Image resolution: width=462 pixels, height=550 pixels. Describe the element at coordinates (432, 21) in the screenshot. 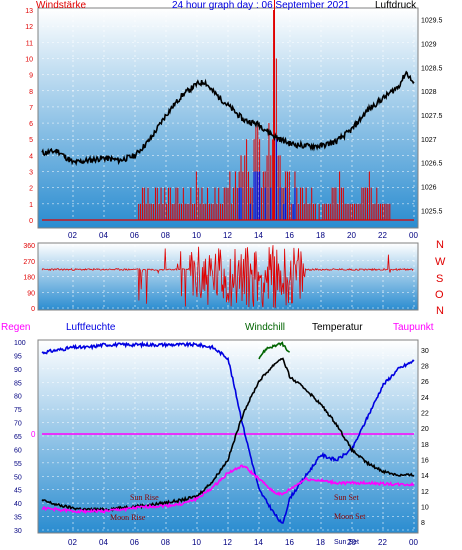

I see `panel1-right-y-tick-label: 1029.5` at that location.